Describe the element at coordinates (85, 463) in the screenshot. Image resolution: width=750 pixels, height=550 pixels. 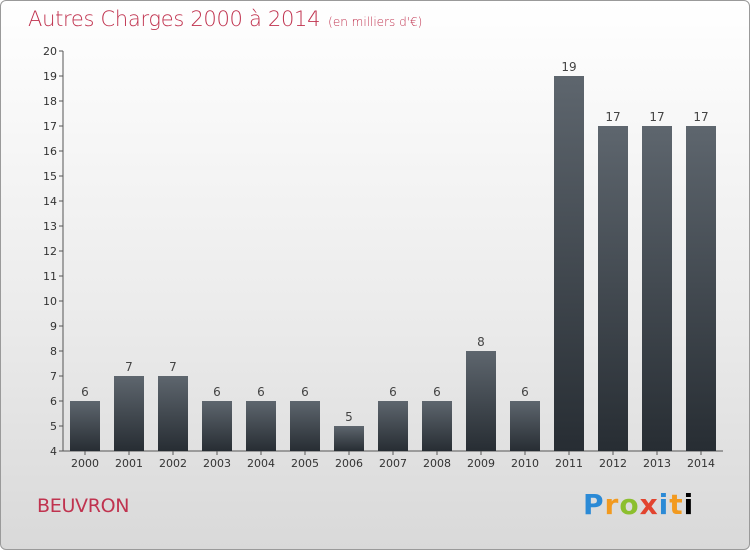
I see `x-tick-label: 2000` at that location.